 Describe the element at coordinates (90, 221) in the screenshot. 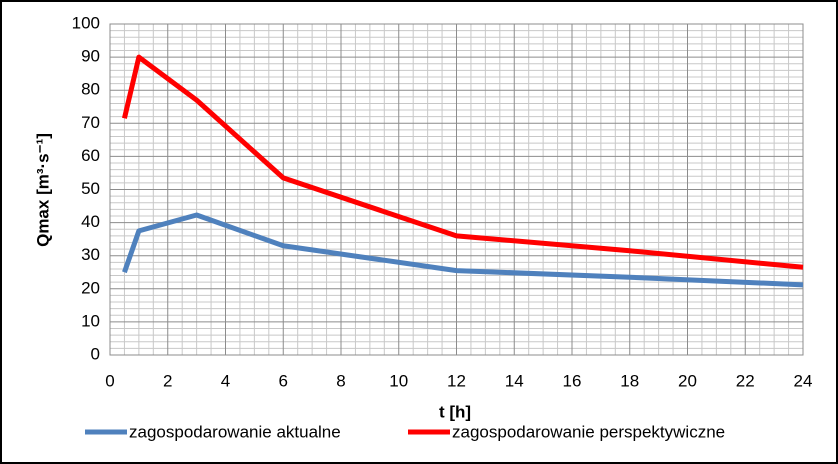

I see `y-tick-label: 40` at that location.